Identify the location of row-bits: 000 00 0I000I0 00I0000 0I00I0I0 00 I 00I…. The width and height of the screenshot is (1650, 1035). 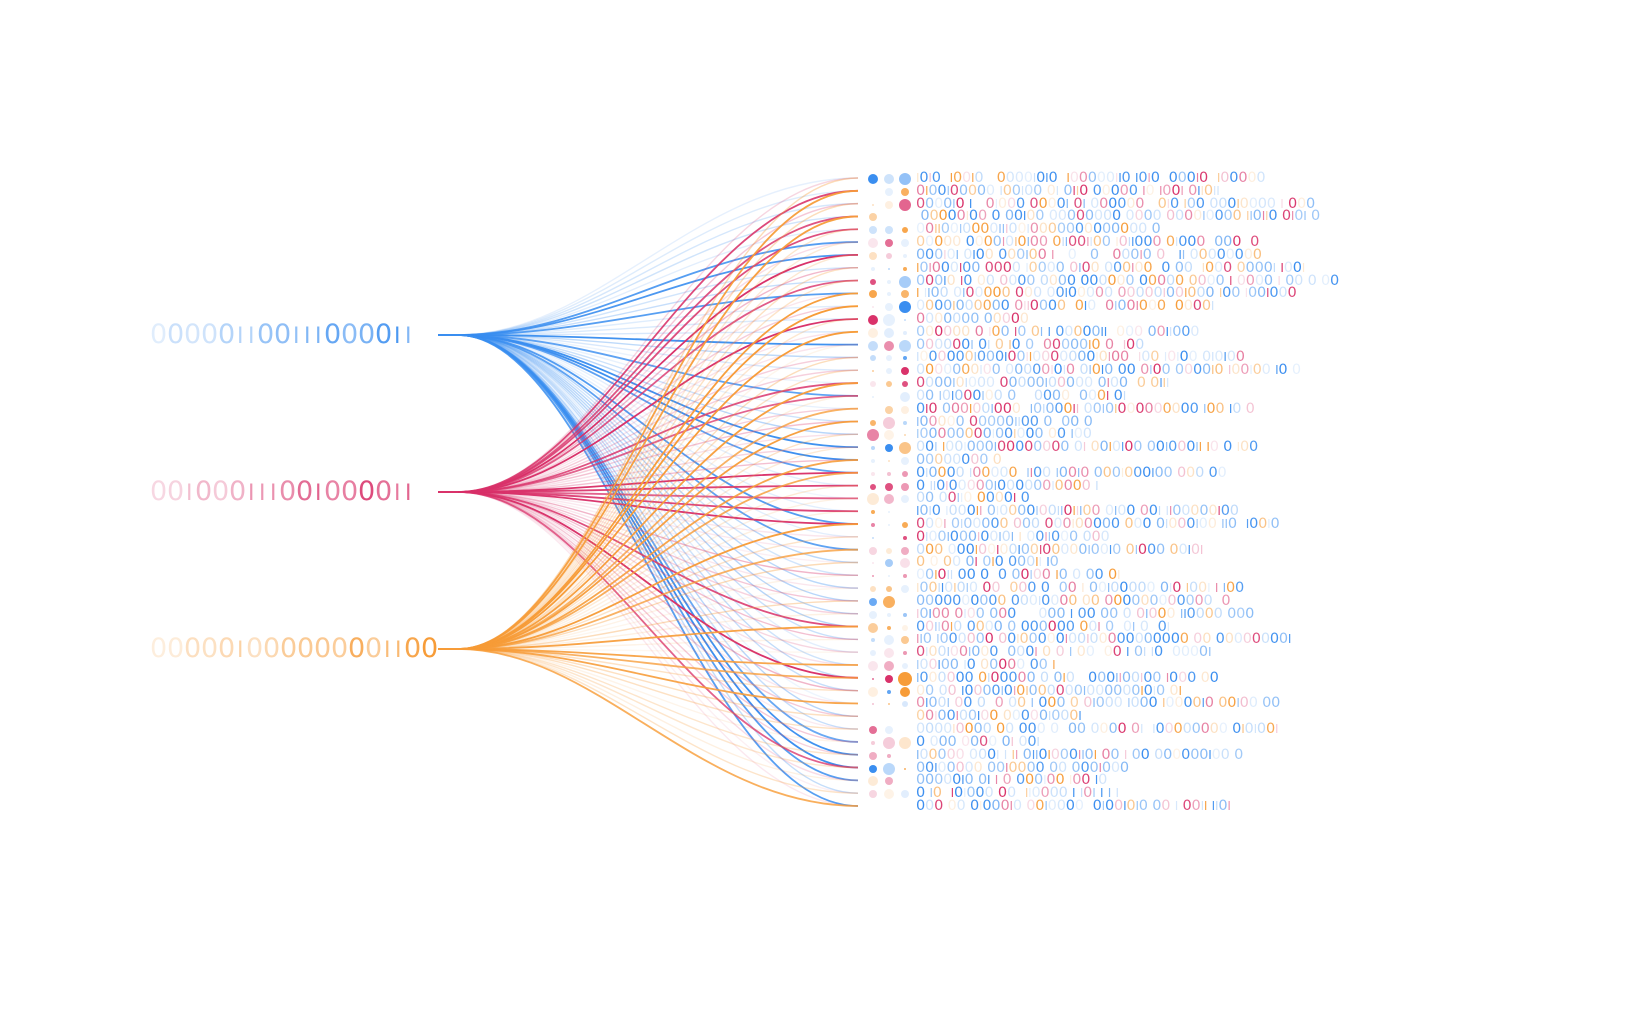
(1073, 806).